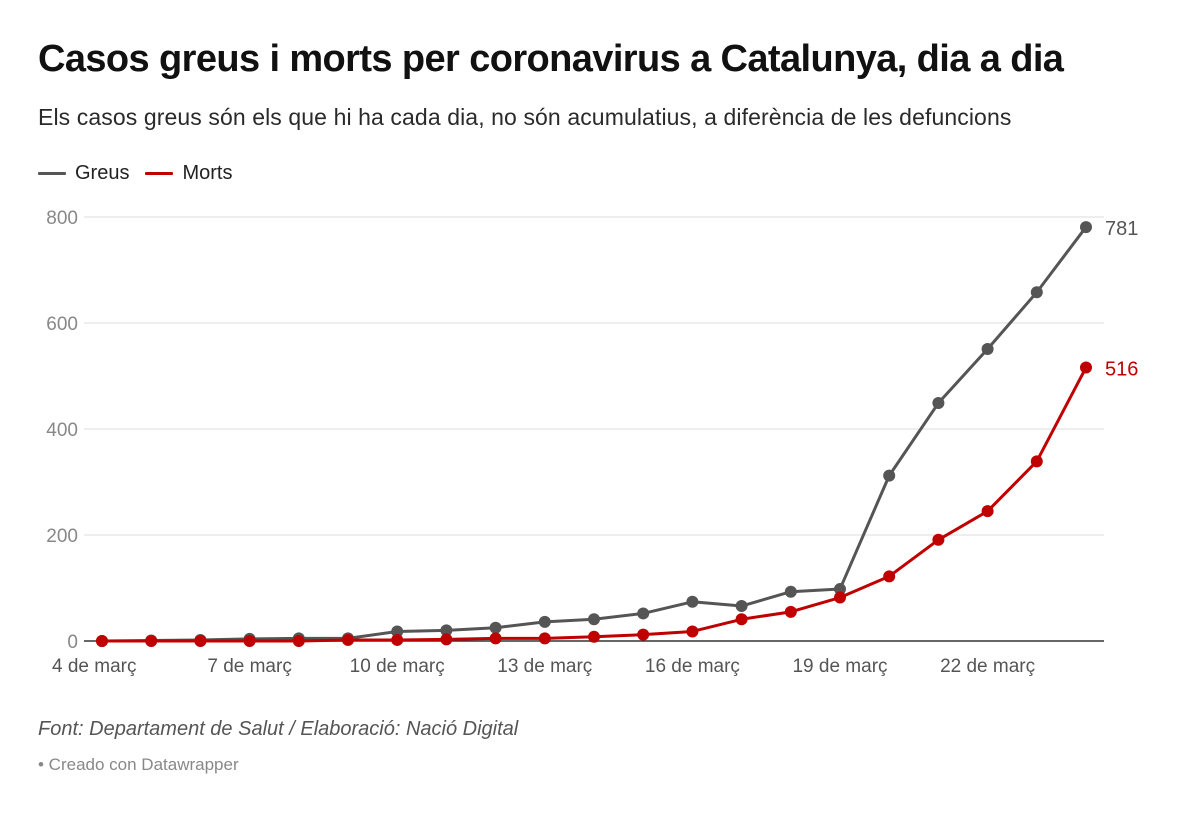 Image resolution: width=1200 pixels, height=825 pixels. Describe the element at coordinates (692, 666) in the screenshot. I see `x-tick-label-12: 16 de març` at that location.